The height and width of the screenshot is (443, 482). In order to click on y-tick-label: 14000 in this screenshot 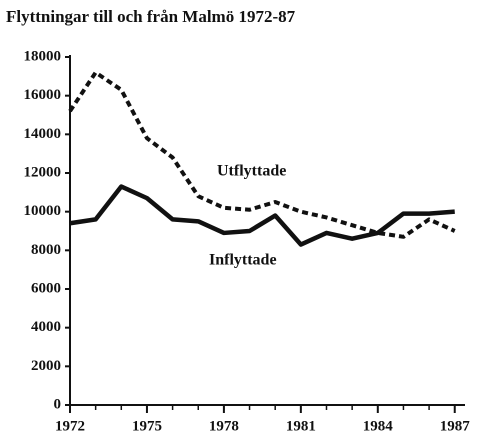, I will do `click(43, 134)`.